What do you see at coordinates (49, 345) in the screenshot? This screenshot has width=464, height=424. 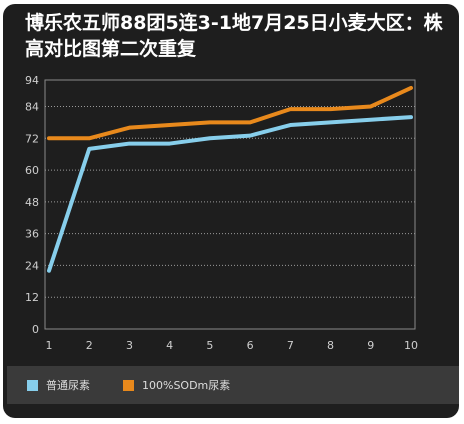 I see `x-tick-label: 1` at bounding box center [49, 345].